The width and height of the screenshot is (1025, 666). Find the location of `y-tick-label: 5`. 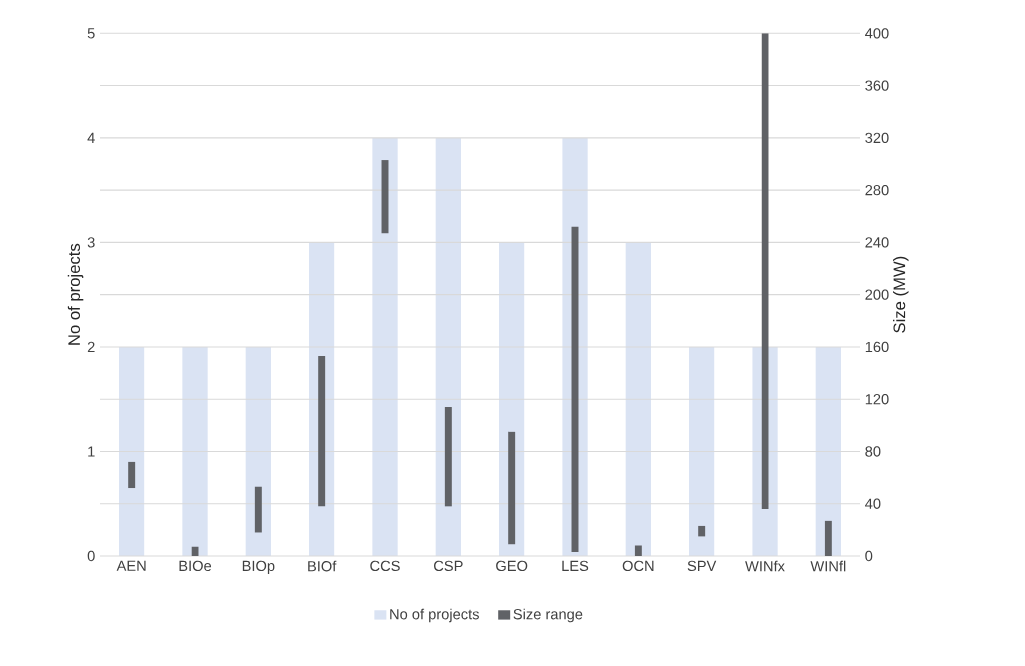

y-tick-label: 5 is located at coordinates (91, 33).